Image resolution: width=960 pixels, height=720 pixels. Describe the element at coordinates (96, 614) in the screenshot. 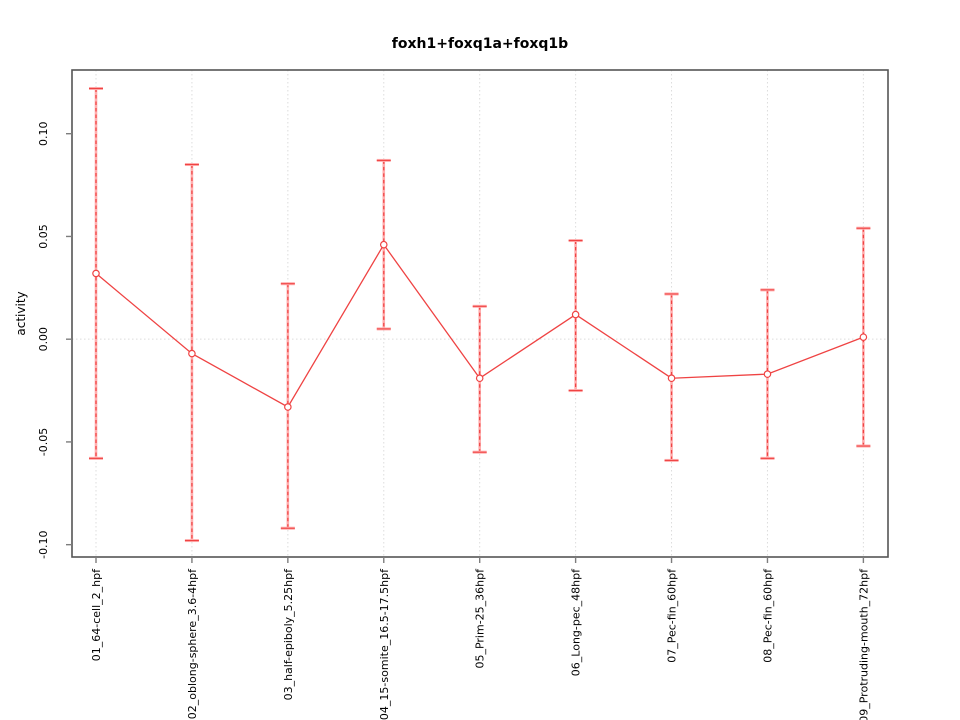

I see `x-tick-label: 01_64-cell_2_hpf` at that location.